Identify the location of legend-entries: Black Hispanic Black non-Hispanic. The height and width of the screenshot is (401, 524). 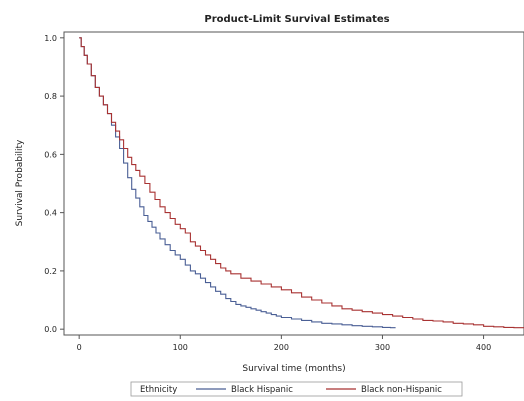
(319, 390).